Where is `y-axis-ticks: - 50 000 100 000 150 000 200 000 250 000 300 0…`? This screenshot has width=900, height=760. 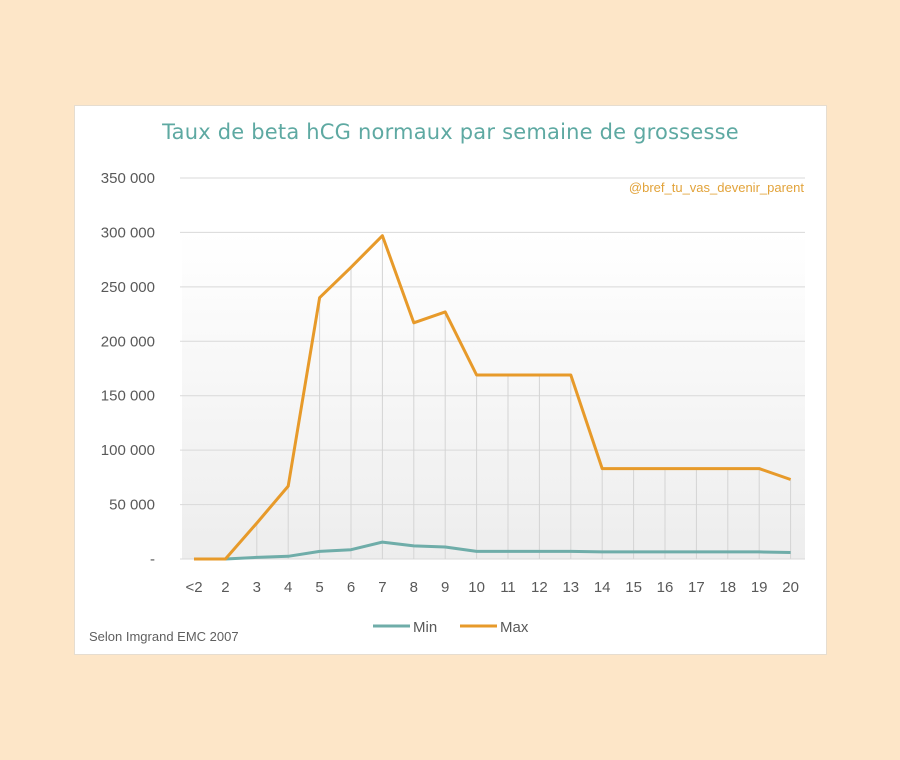
y-axis-ticks: - 50 000 100 000 150 000 200 000 250 000 300 0… is located at coordinates (128, 369).